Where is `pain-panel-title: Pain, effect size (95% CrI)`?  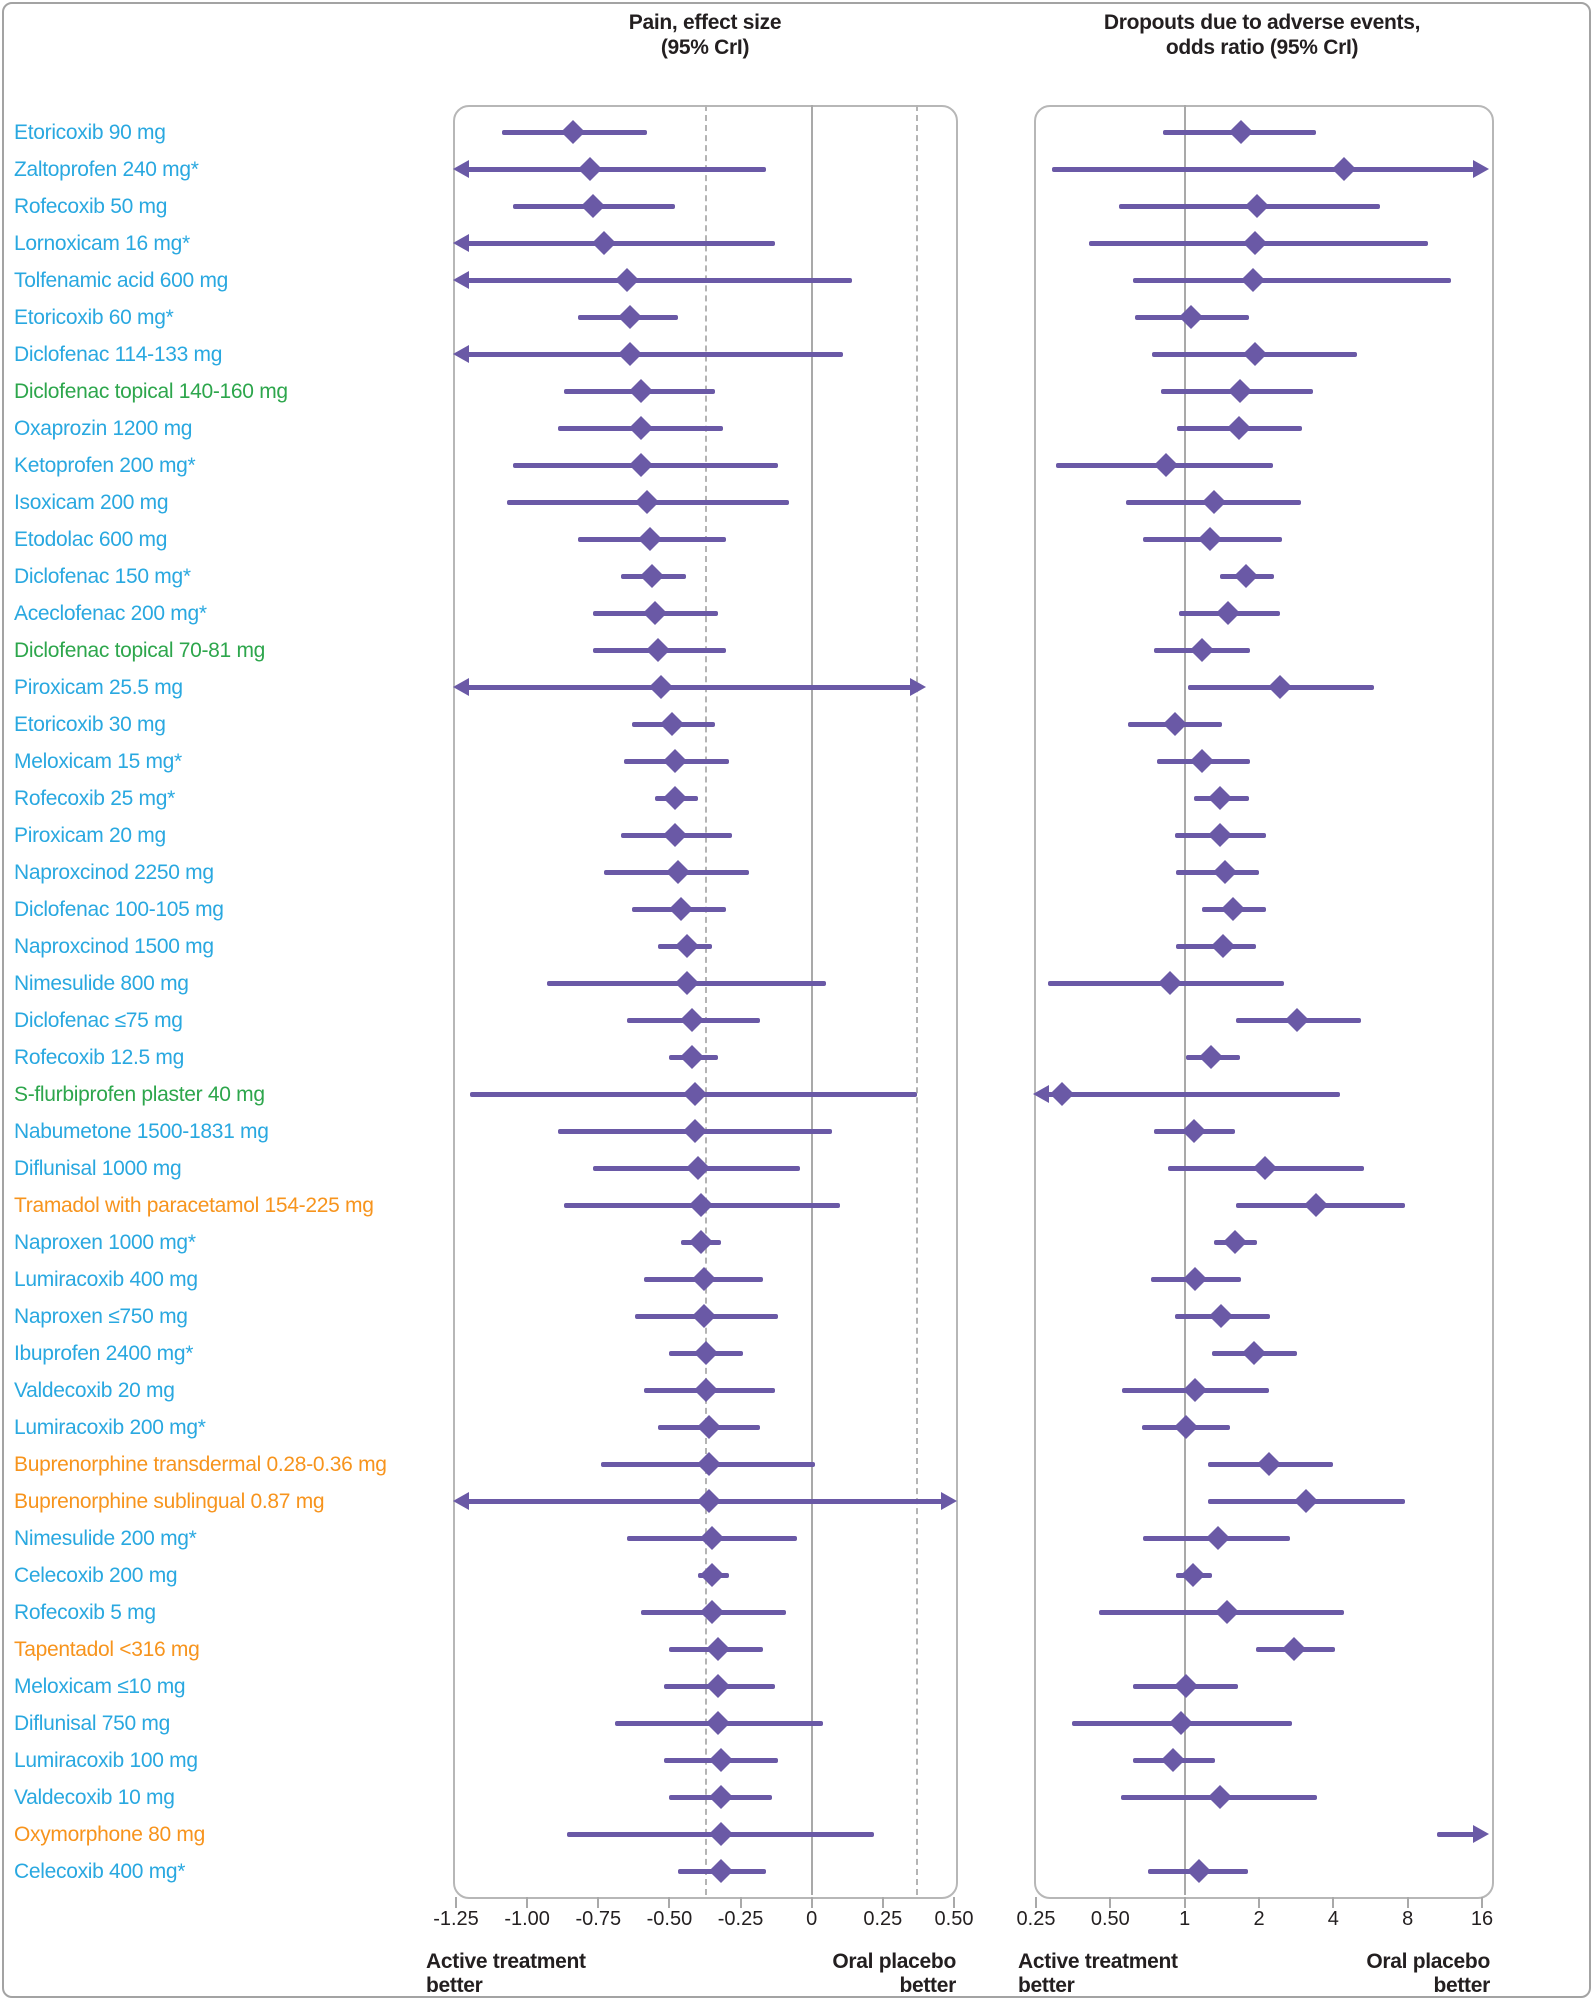 pain-panel-title: Pain, effect size (95% CrI) is located at coordinates (705, 35).